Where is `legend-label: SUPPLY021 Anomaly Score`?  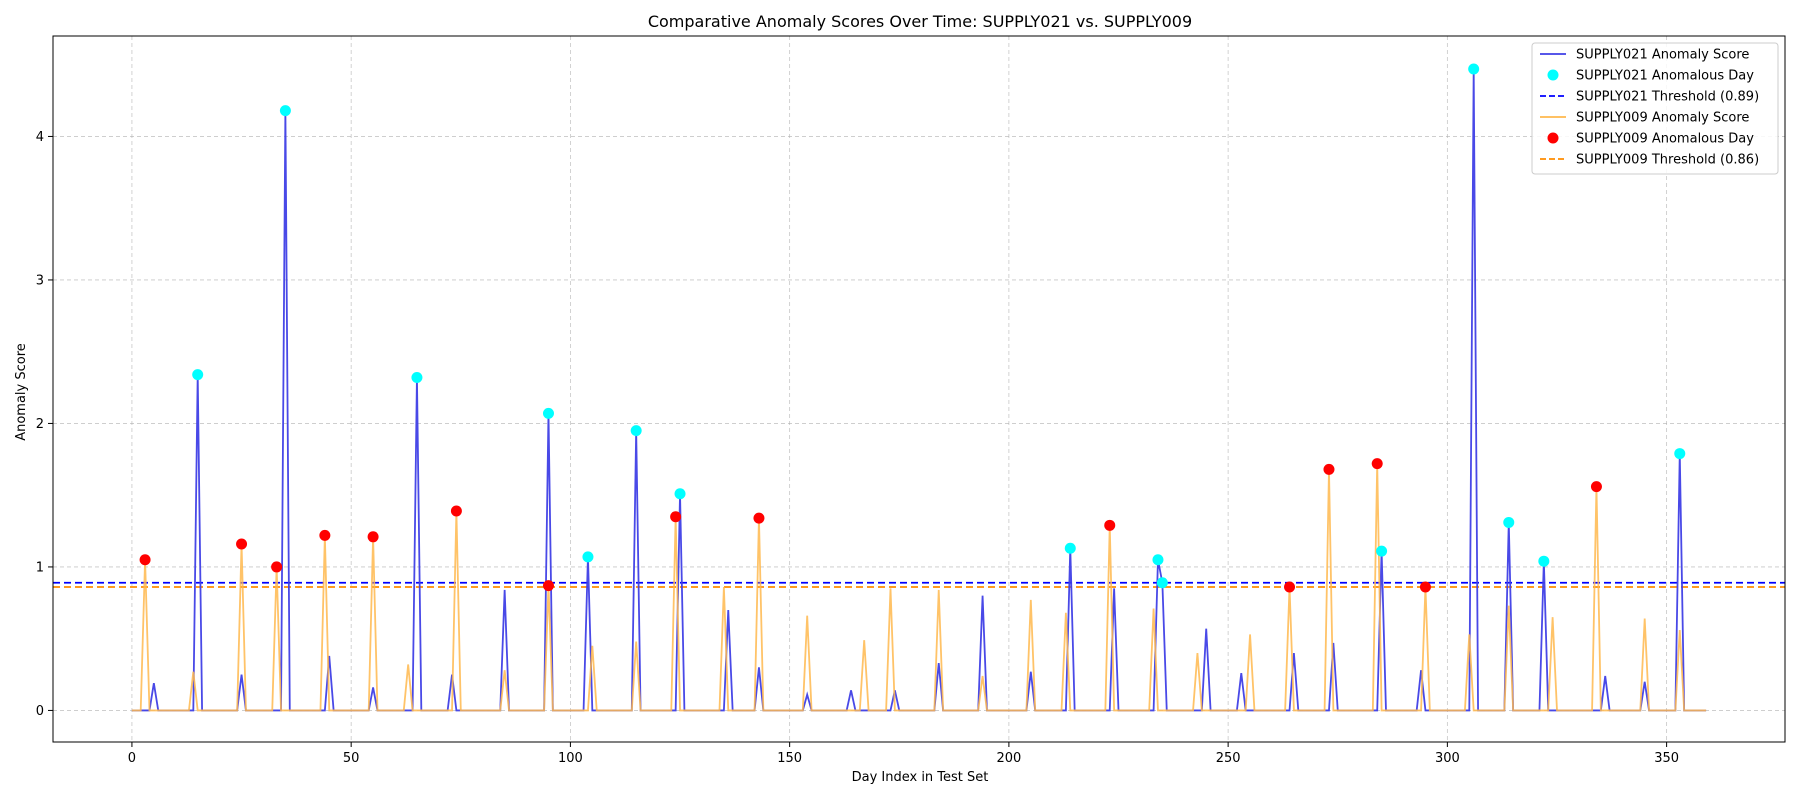 legend-label: SUPPLY021 Anomaly Score is located at coordinates (1662, 55).